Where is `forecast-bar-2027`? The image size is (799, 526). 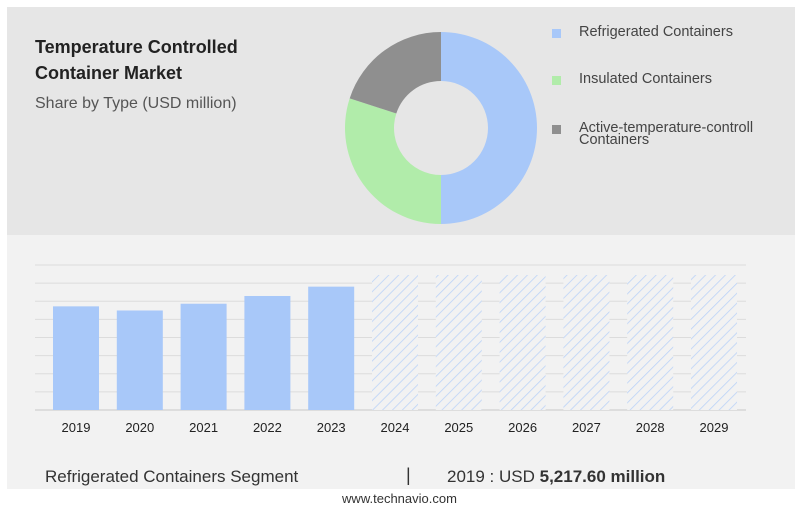
forecast-bar-2027 is located at coordinates (586, 342).